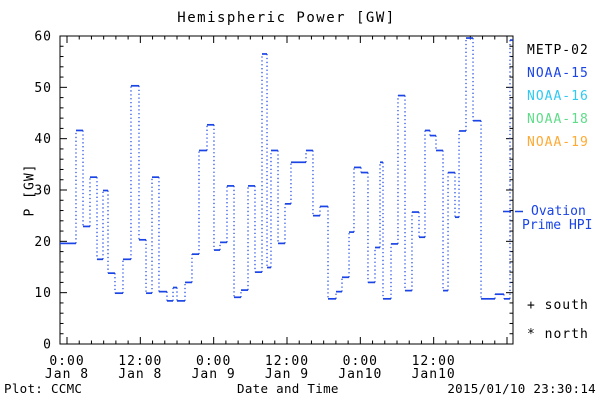 The height and width of the screenshot is (400, 600). I want to click on svg-text: 10, so click(43, 293).